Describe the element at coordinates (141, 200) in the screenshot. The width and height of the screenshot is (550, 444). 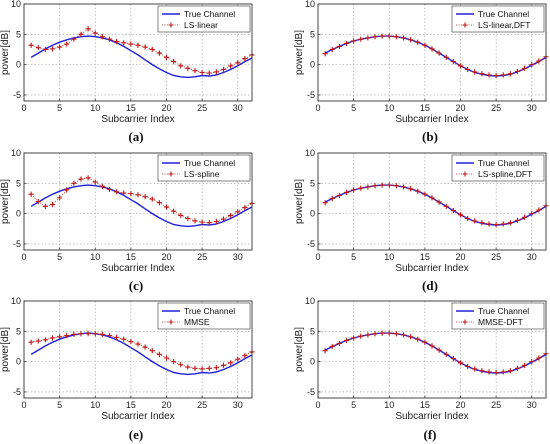
I see `series-line-estimate` at that location.